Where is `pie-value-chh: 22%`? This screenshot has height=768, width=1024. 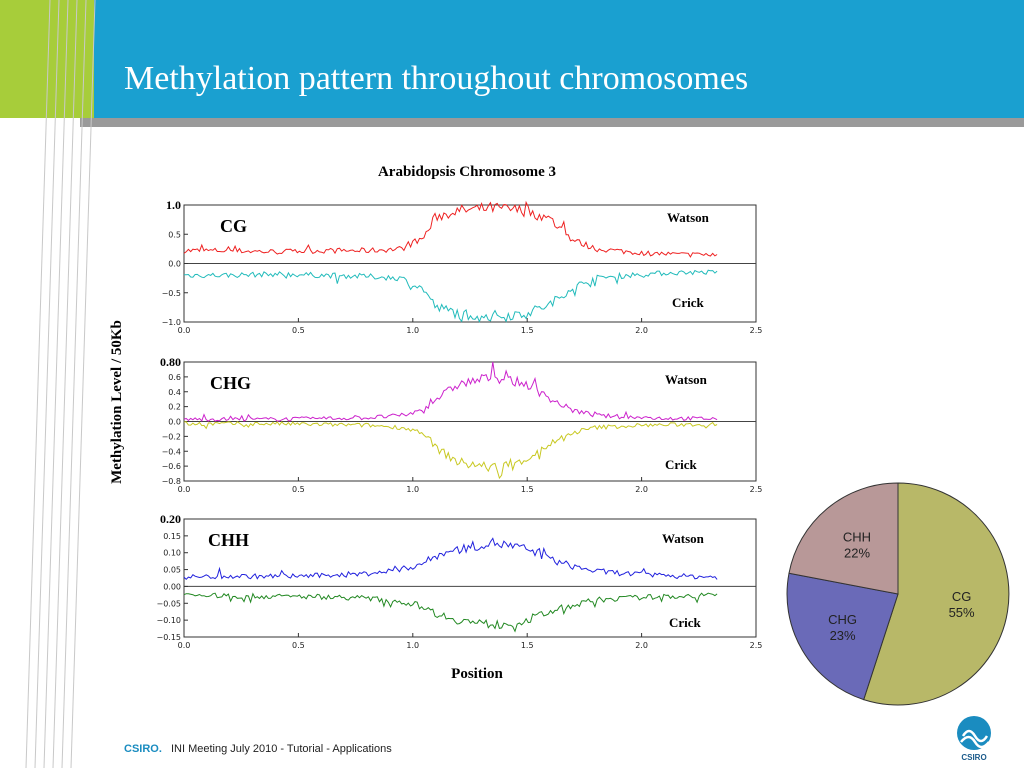
pie-value-chh: 22% is located at coordinates (857, 552).